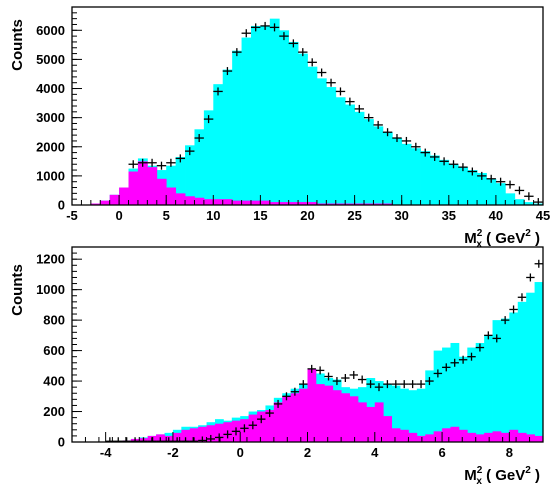 This screenshot has height=488, width=551. What do you see at coordinates (307, 452) in the screenshot?
I see `x-tick-label: 2` at bounding box center [307, 452].